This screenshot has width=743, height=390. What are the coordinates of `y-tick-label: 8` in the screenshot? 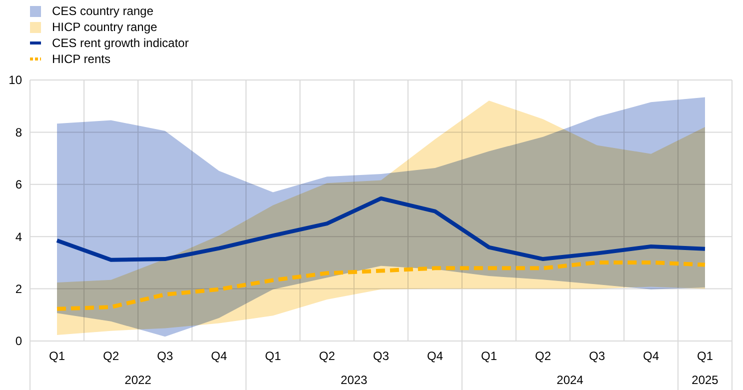 It's located at (18, 132).